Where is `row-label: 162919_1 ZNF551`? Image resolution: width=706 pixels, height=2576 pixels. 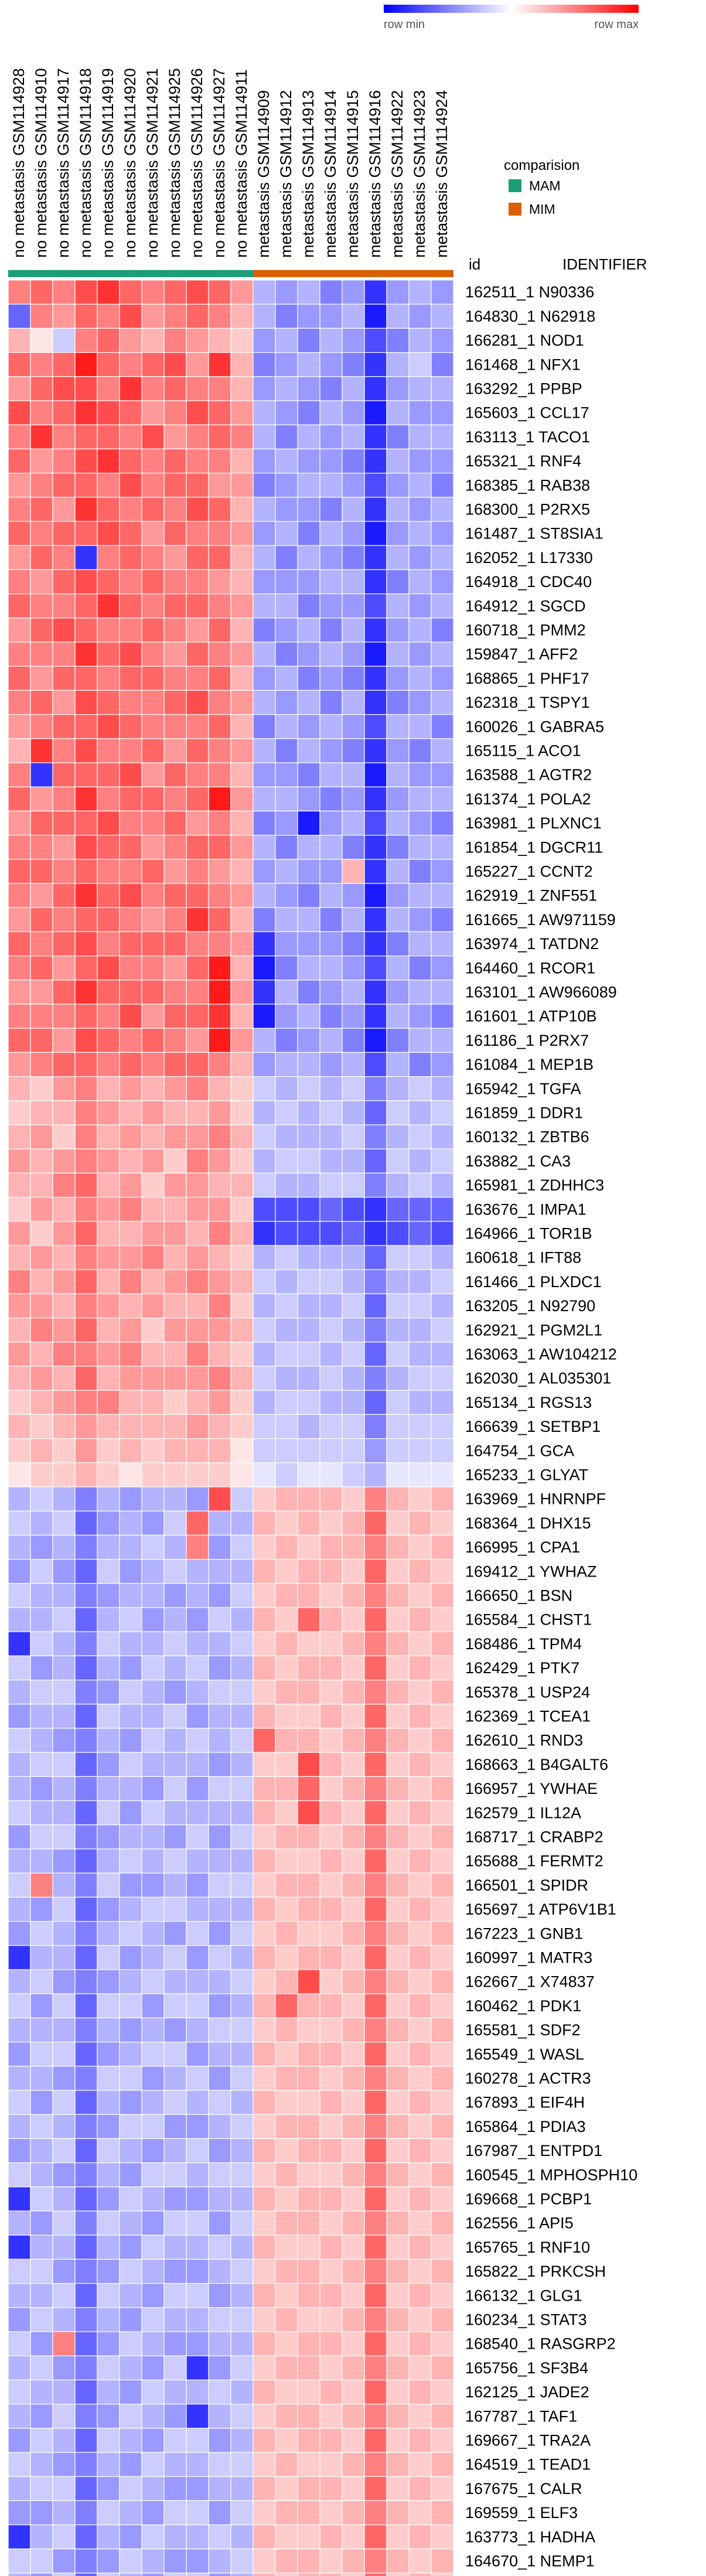
row-label: 162919_1 ZNF551 is located at coordinates (531, 896).